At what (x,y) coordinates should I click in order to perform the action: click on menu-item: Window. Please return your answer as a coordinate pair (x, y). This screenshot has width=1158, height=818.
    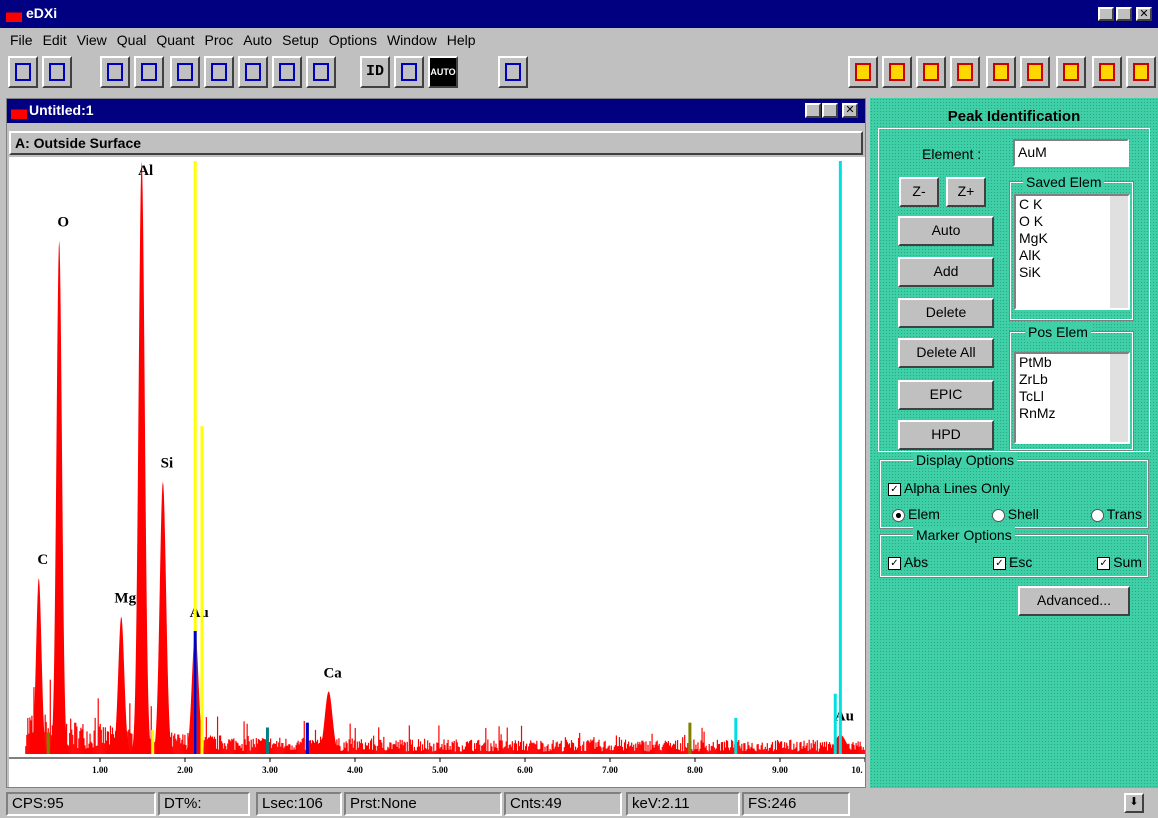
    Looking at the image, I should click on (411, 40).